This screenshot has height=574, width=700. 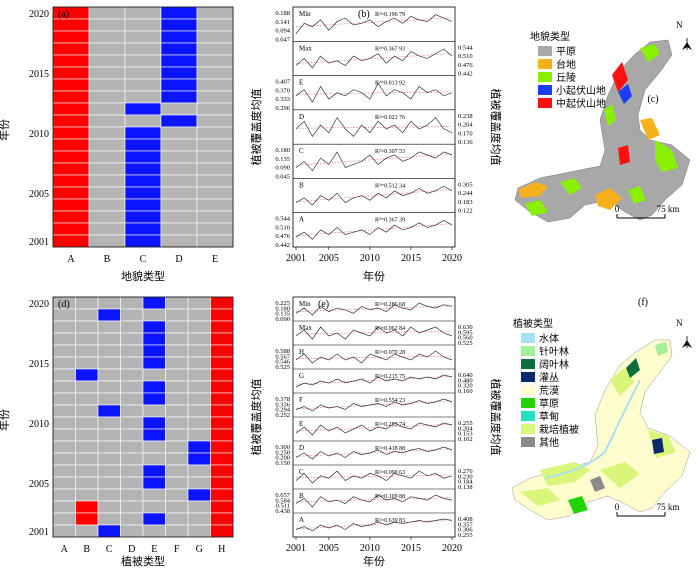 I want to click on series-name: B, so click(x=301, y=185).